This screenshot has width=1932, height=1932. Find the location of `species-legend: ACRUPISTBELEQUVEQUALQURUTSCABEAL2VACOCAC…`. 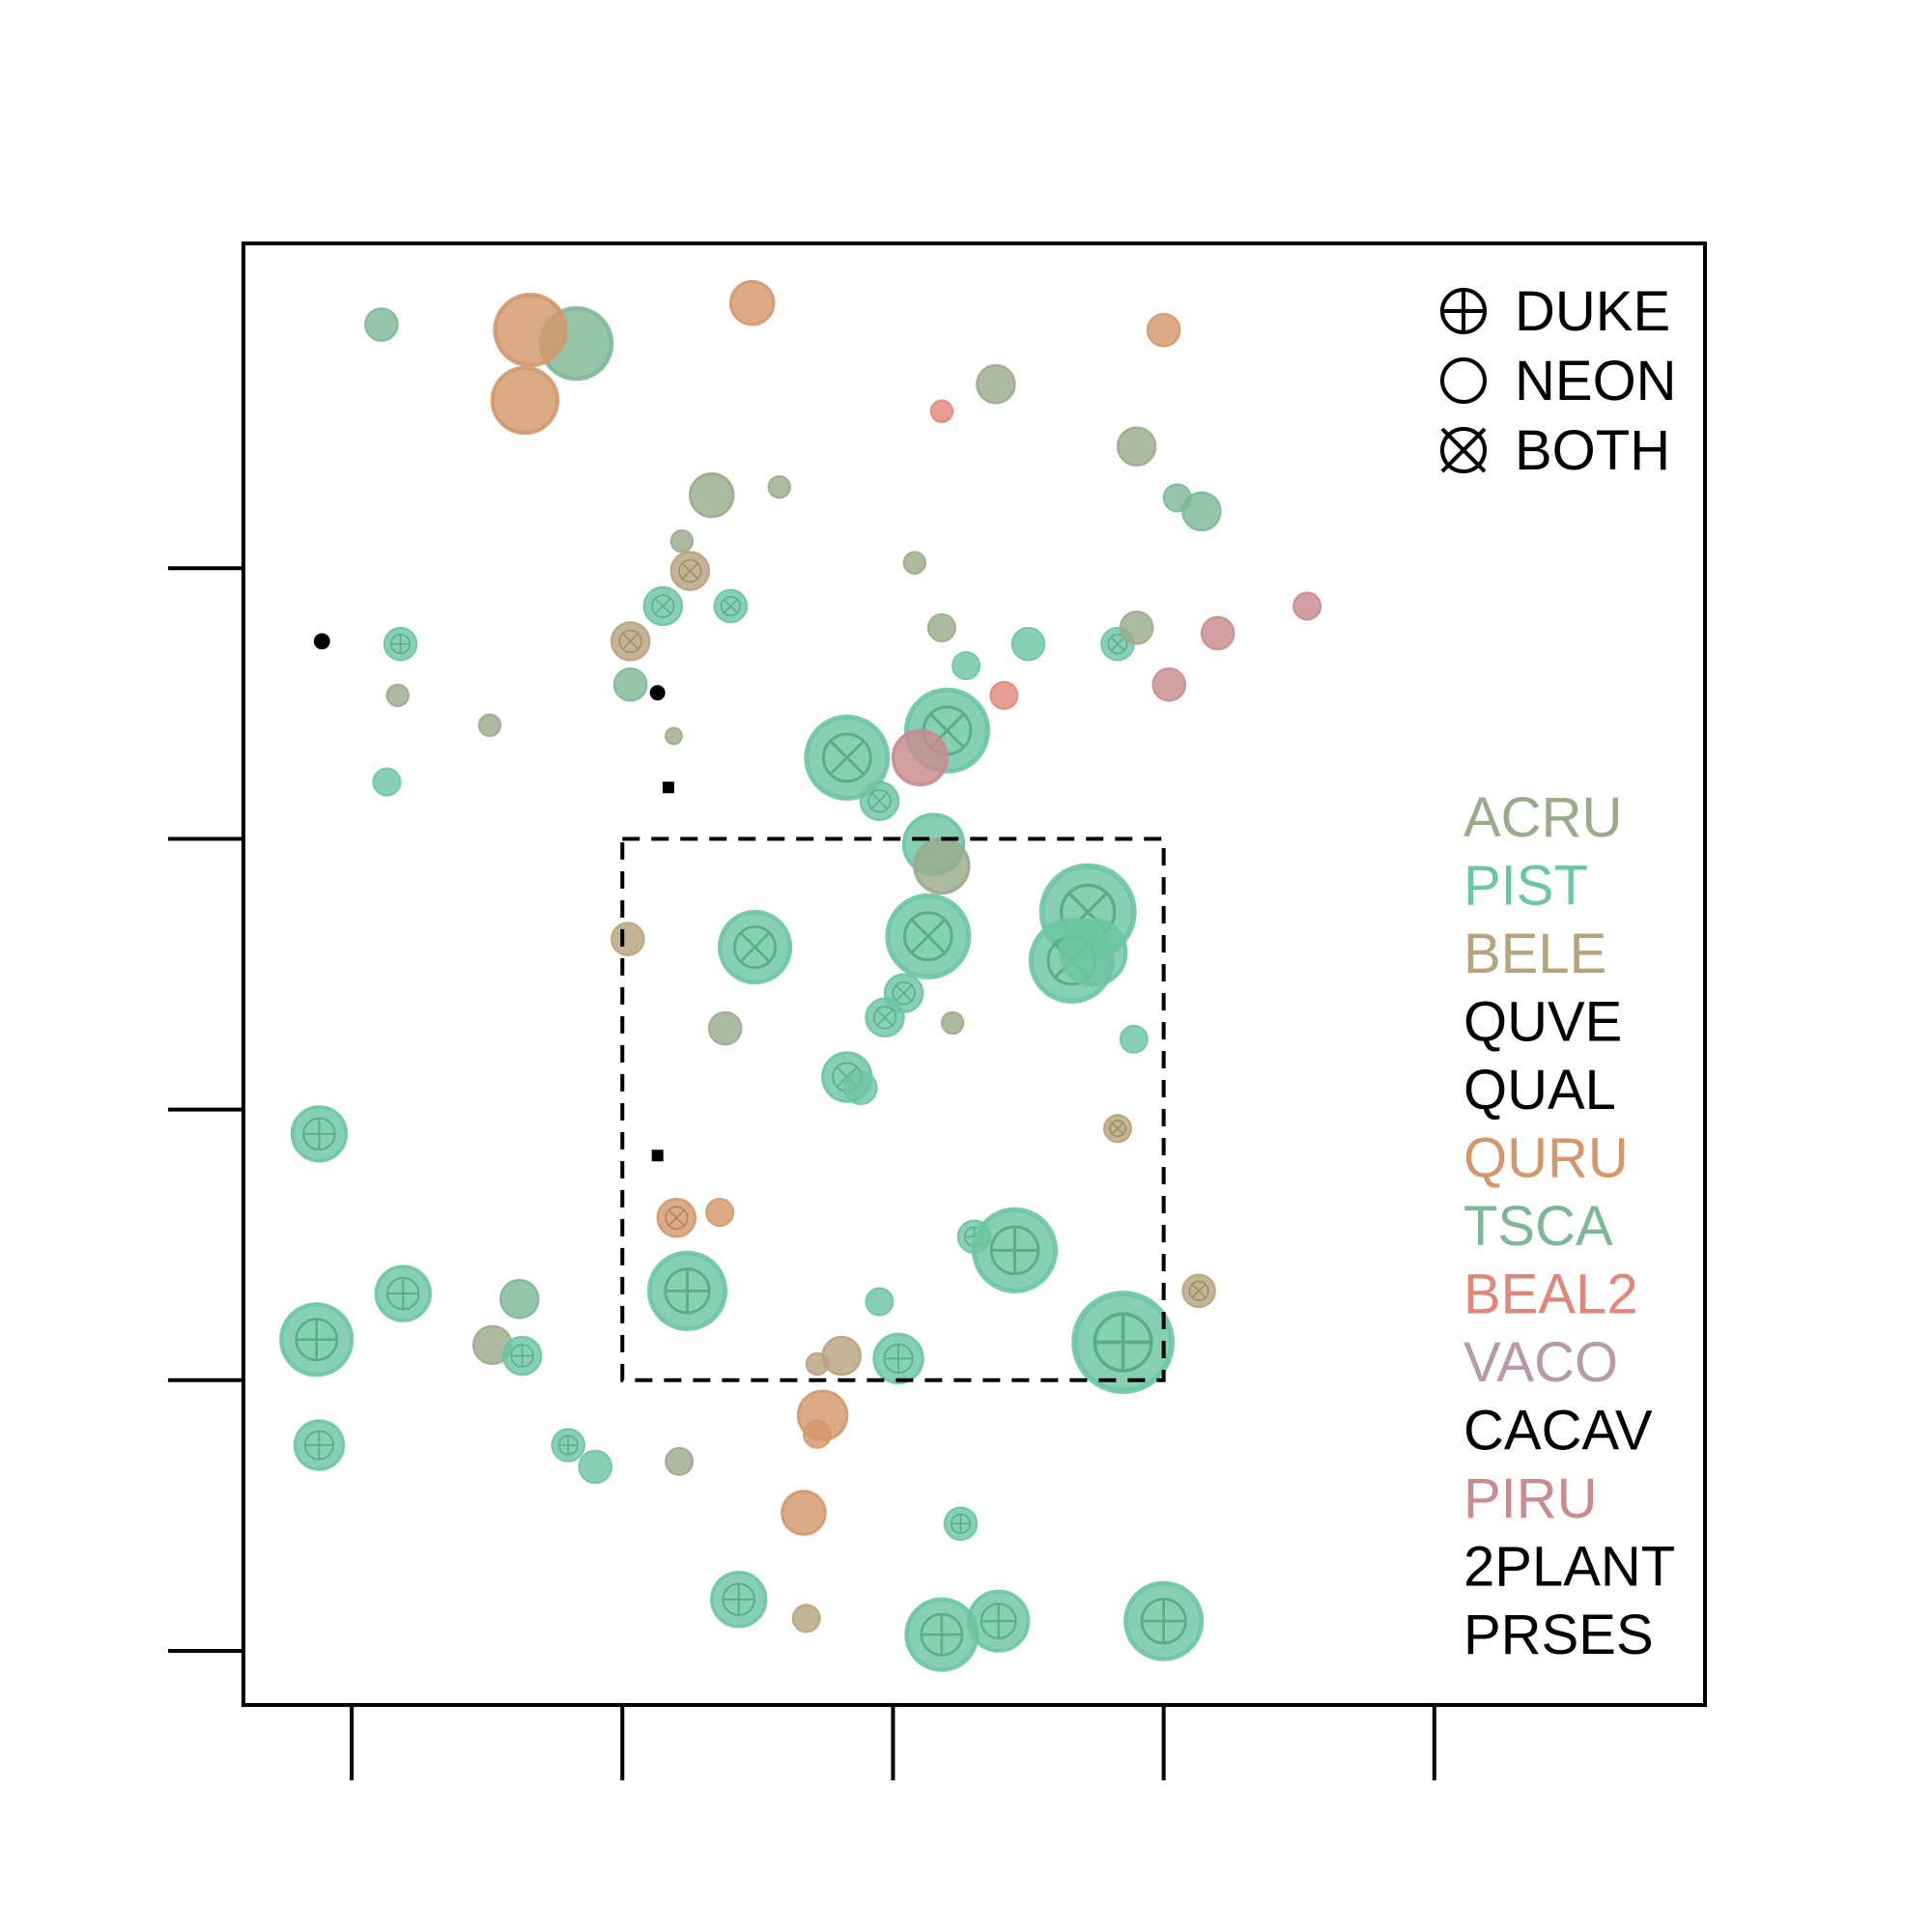

species-legend: ACRUPISTBELEQUVEQUALQURUTSCABEAL2VACOCAC… is located at coordinates (1569, 1226).